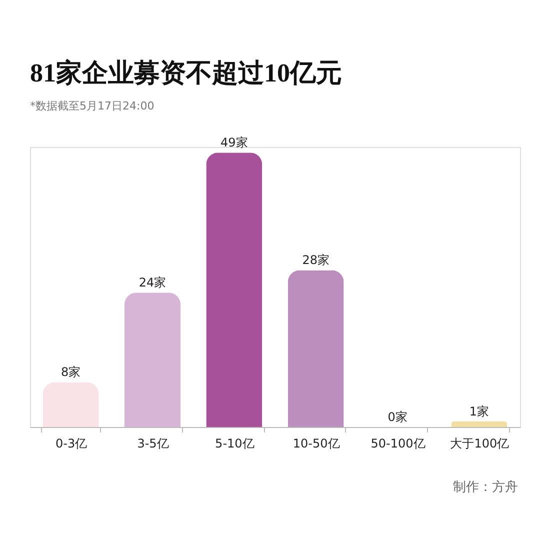 This screenshot has width=550, height=550. Describe the element at coordinates (92, 106) in the screenshot. I see `chart-subtitle: *数据截至5月17日24:00` at that location.